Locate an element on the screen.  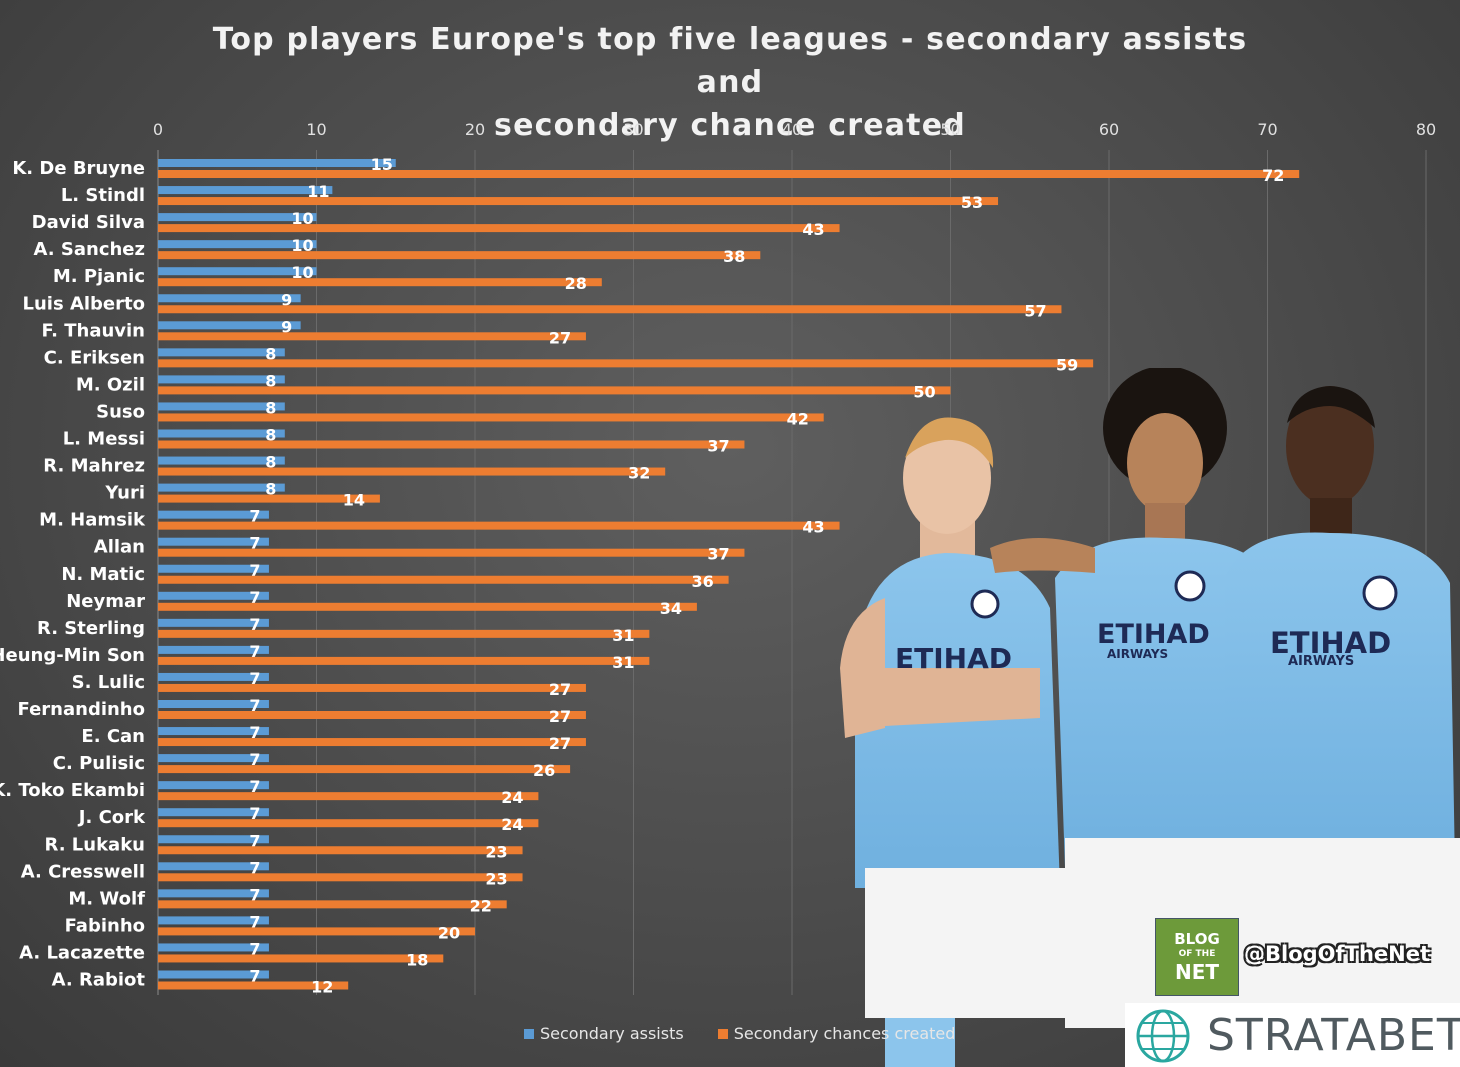
category-label: M. Pjanic is located at coordinates (99, 276).